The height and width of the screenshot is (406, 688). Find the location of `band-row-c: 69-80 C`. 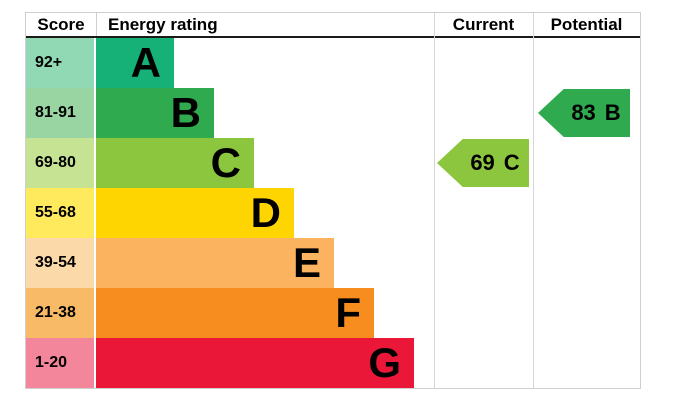

band-row-c: 69-80 C is located at coordinates (333, 163).